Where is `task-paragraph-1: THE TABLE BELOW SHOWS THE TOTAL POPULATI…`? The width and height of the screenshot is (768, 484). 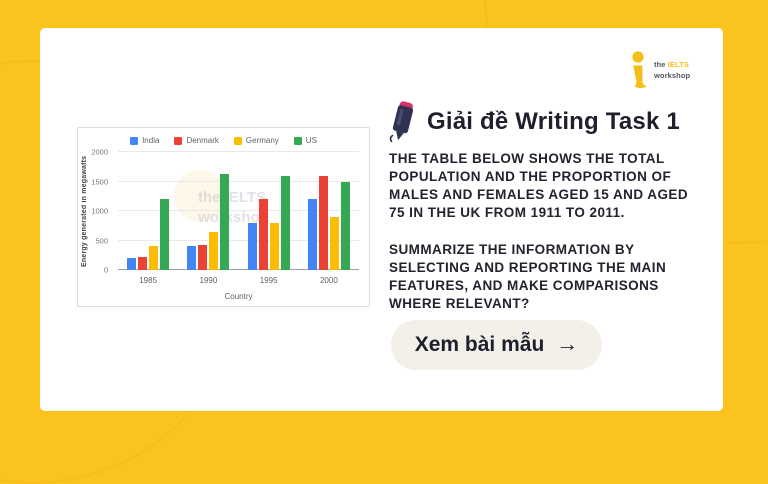
task-paragraph-1: THE TABLE BELOW SHOWS THE TOTAL POPULATI… is located at coordinates (539, 185).